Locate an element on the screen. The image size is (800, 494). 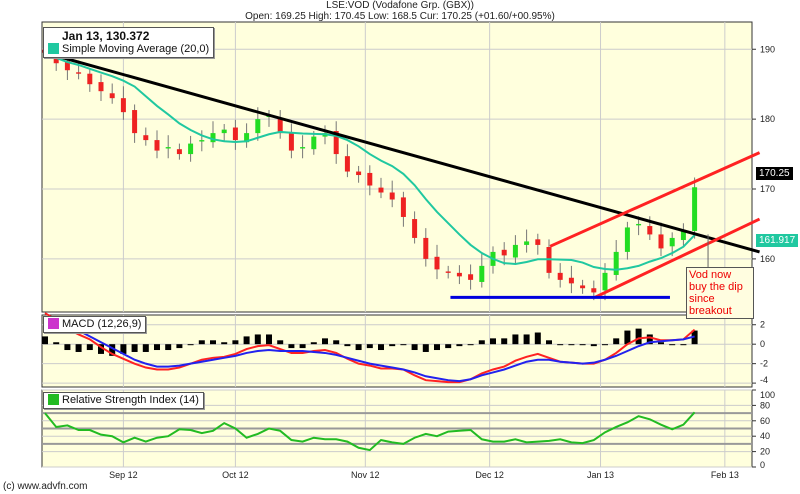
rsi-line is located at coordinates (370, 431).